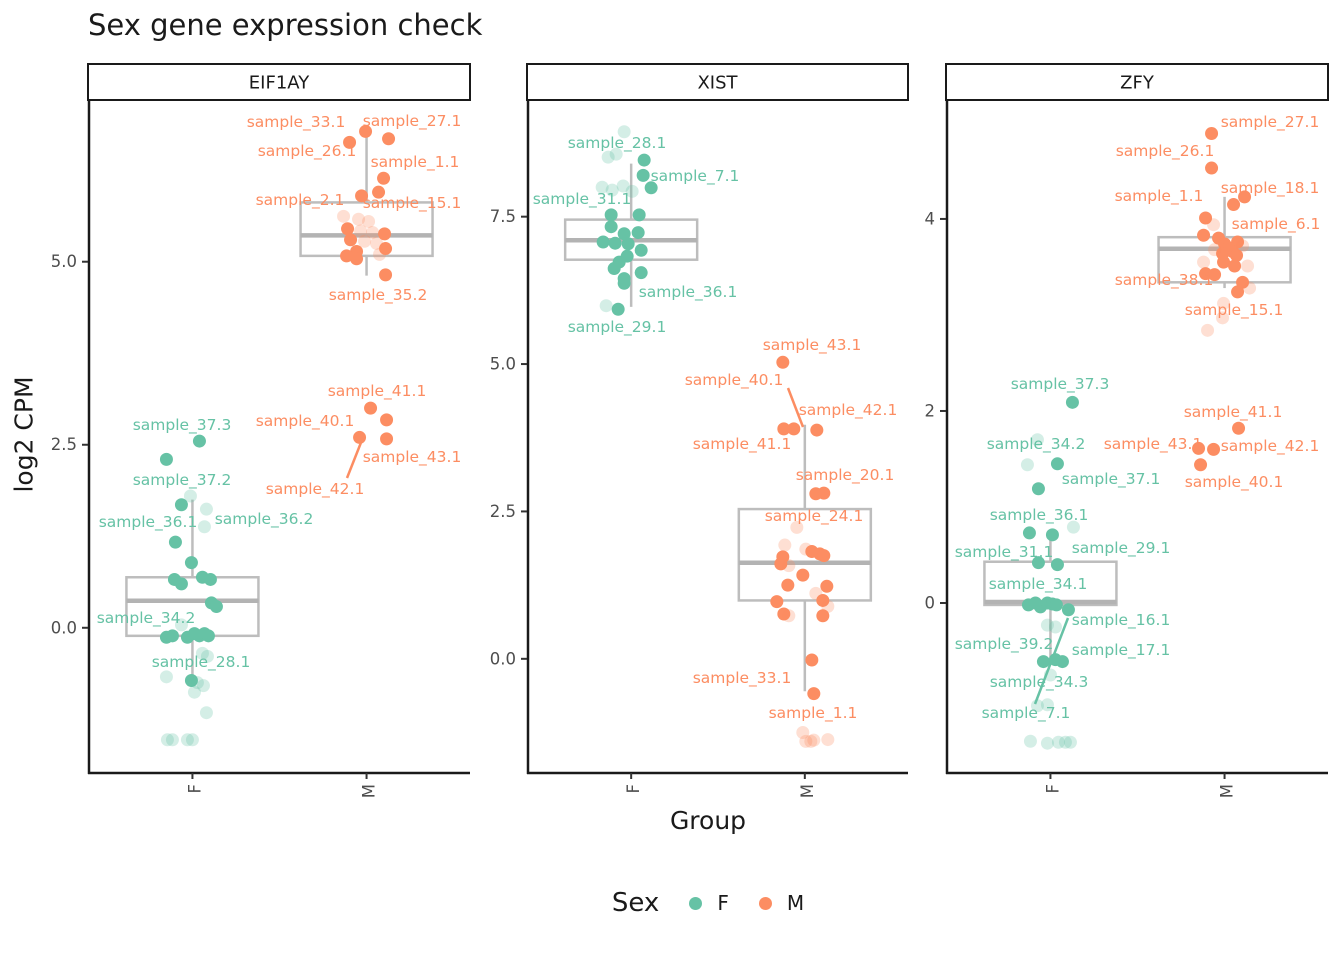  Describe the element at coordinates (1039, 515) in the screenshot. I see `sample-label: sample_36.1` at that location.